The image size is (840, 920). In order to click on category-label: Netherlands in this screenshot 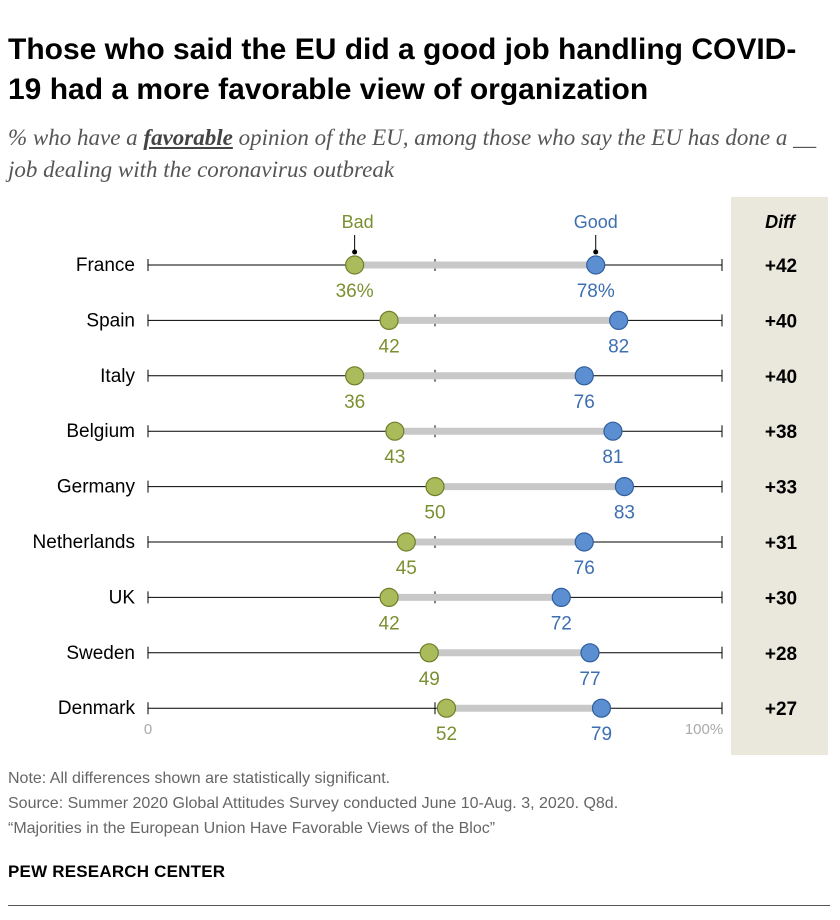, I will do `click(84, 542)`.